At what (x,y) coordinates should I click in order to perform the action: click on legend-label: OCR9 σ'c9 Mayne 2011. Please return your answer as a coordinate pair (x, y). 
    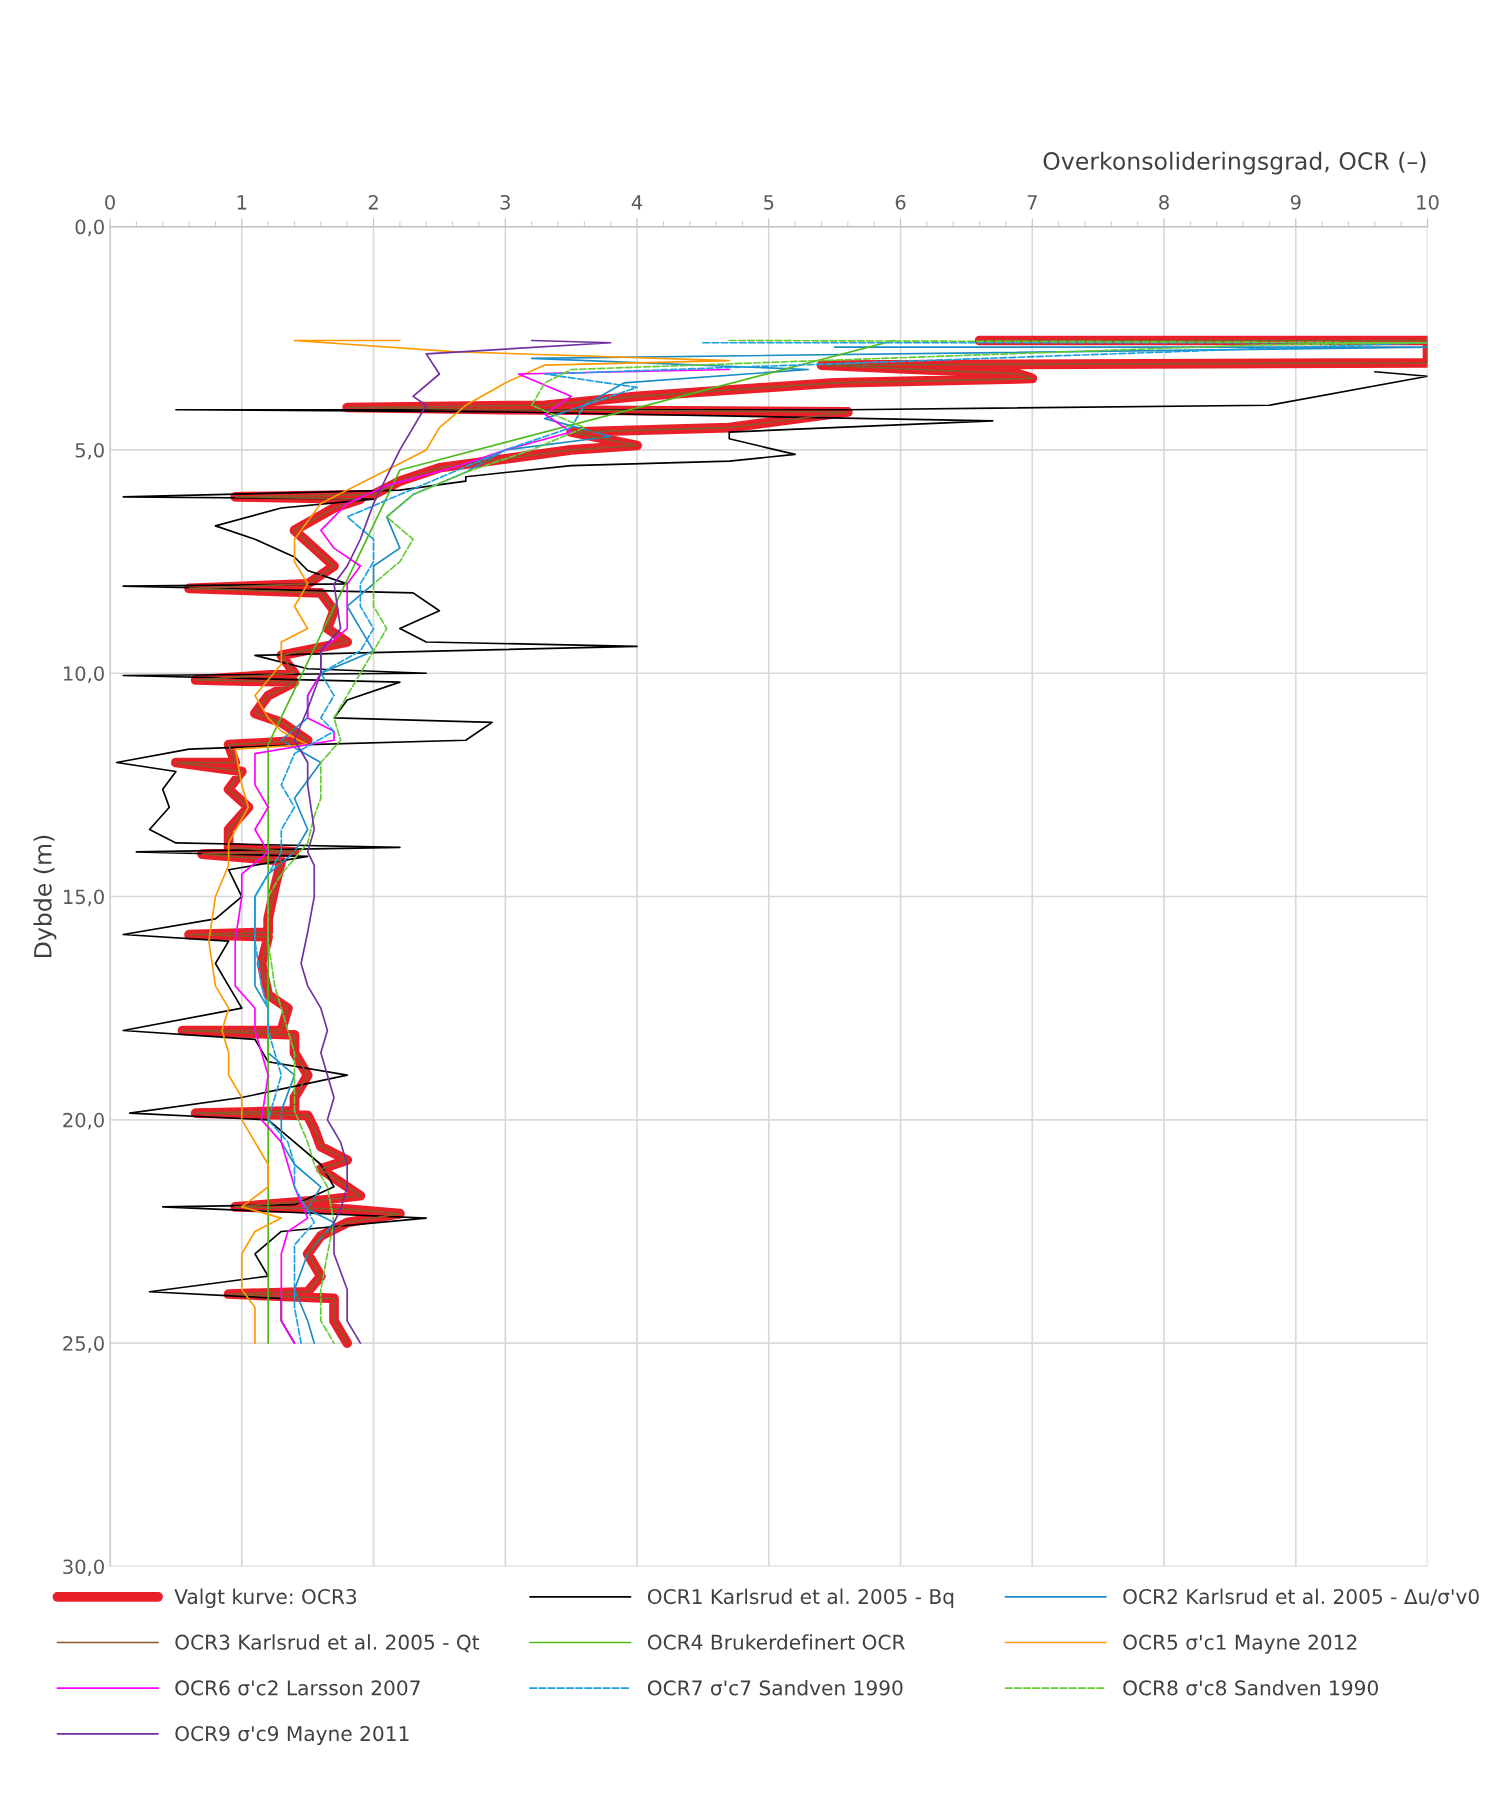
    Looking at the image, I should click on (292, 1735).